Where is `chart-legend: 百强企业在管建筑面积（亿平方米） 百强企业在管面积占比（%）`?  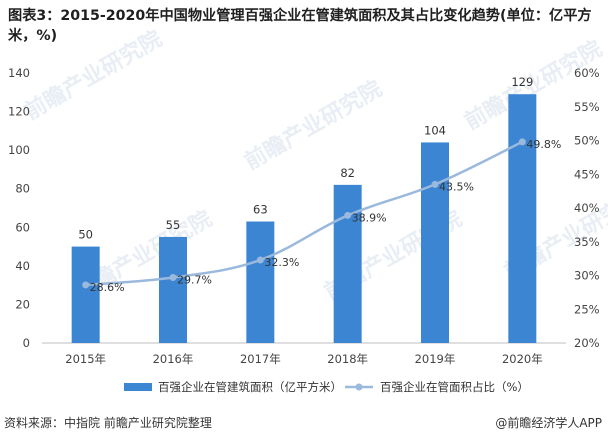
chart-legend: 百强企业在管建筑面积（亿平方米） 百强企业在管面积占比（%） is located at coordinates (326, 387).